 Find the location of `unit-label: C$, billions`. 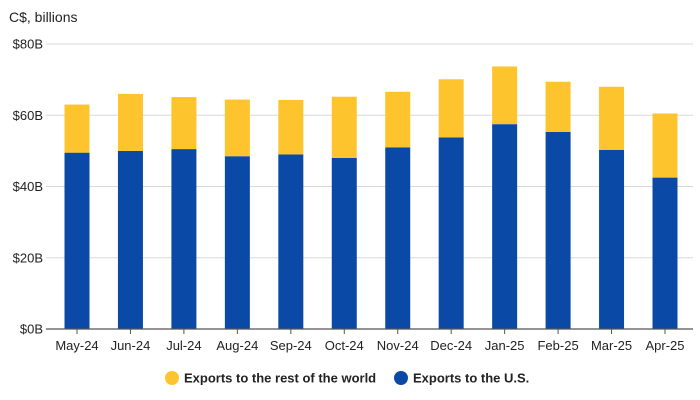

unit-label: C$, billions is located at coordinates (43, 17).